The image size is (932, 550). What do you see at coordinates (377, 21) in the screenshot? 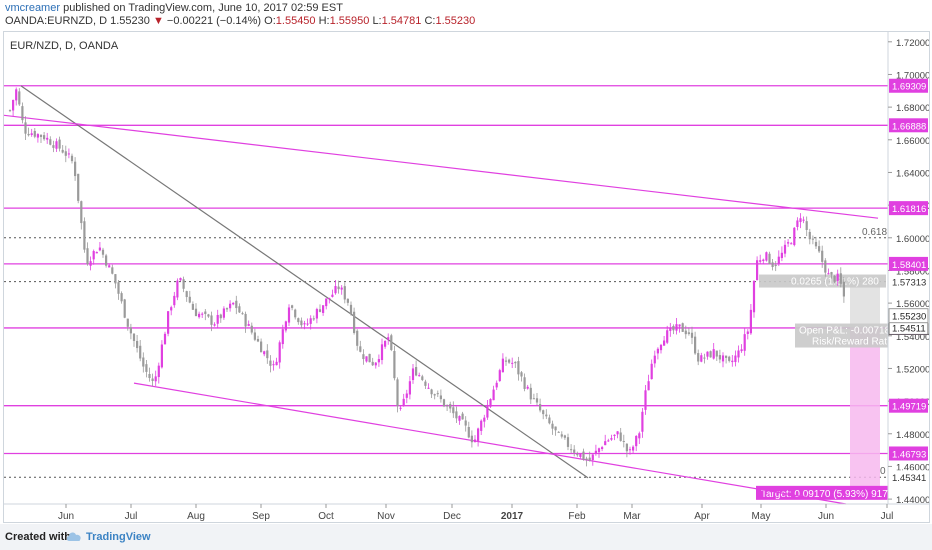
I see `ohlc-low-label: L:` at bounding box center [377, 21].